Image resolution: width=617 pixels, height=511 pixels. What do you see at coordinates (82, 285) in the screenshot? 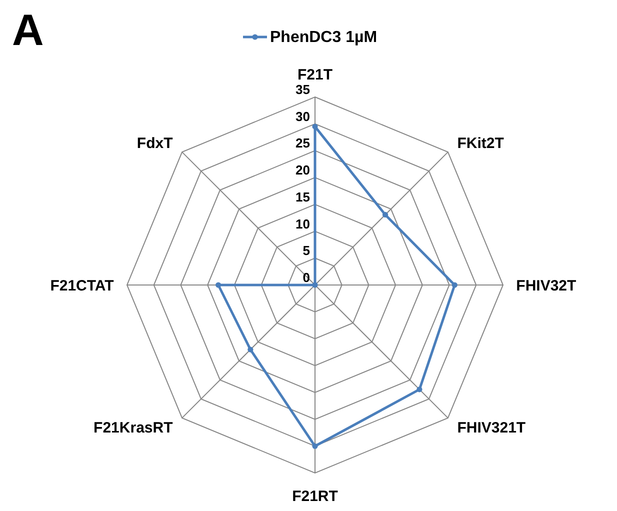
I see `spoke-label: F21CTAT` at bounding box center [82, 285].